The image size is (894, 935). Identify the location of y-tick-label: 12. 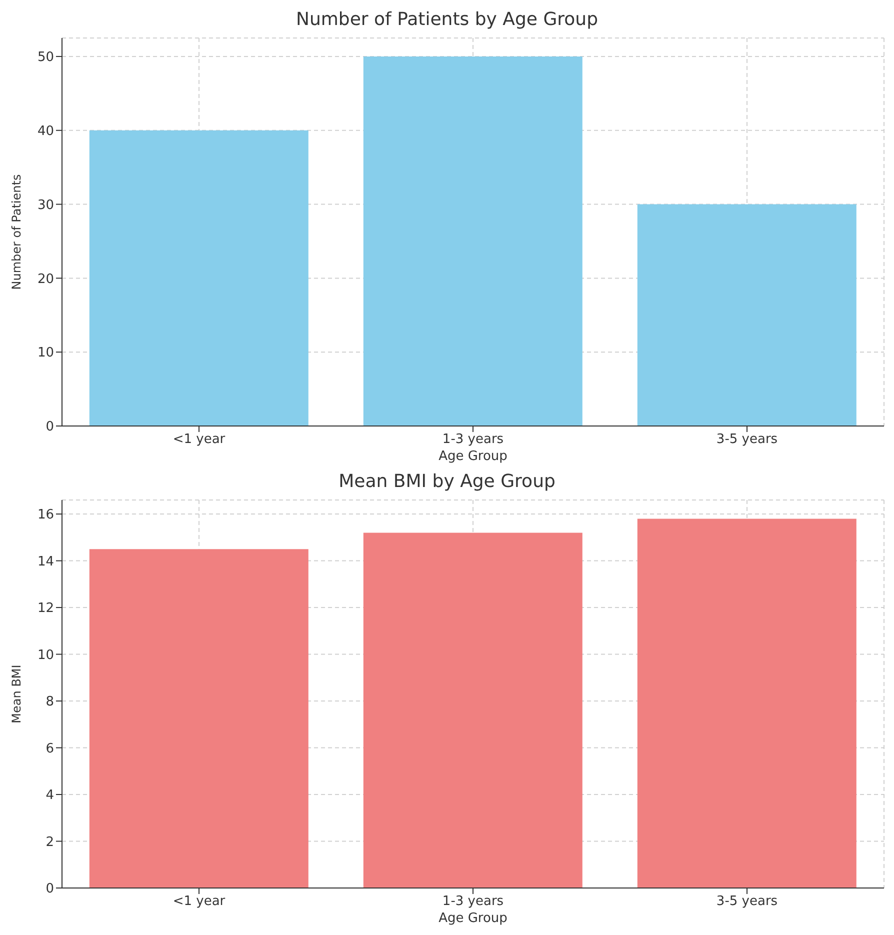
(45, 608).